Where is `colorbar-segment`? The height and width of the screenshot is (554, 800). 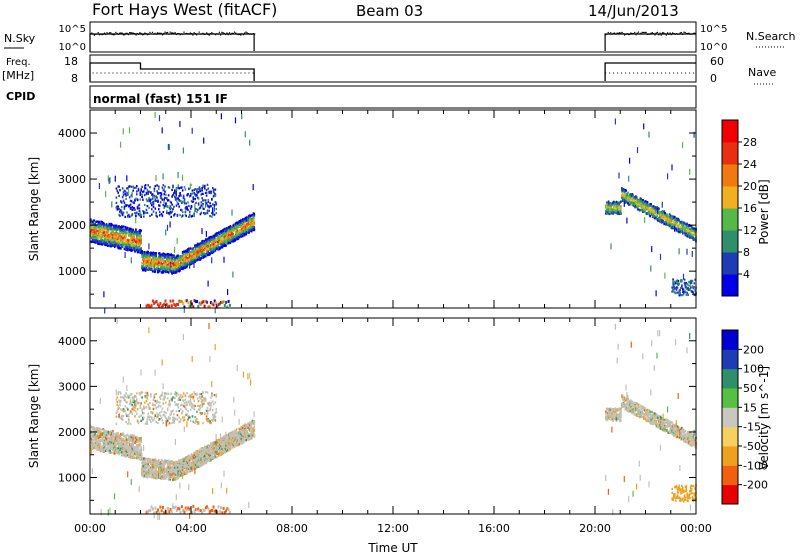
colorbar-segment is located at coordinates (730, 131).